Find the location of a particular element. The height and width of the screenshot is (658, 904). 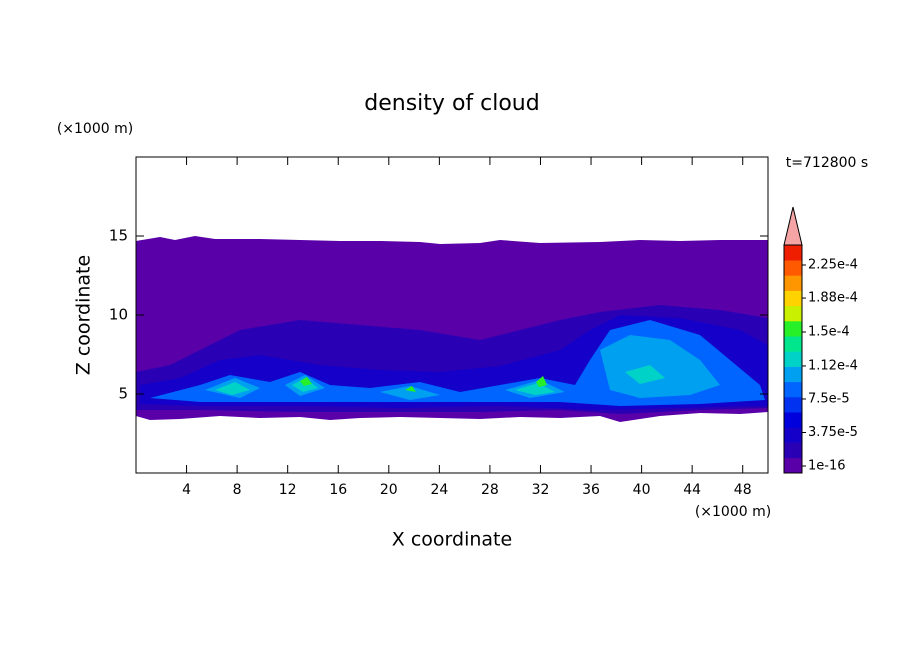

x-tick-label: 4 is located at coordinates (186, 490).